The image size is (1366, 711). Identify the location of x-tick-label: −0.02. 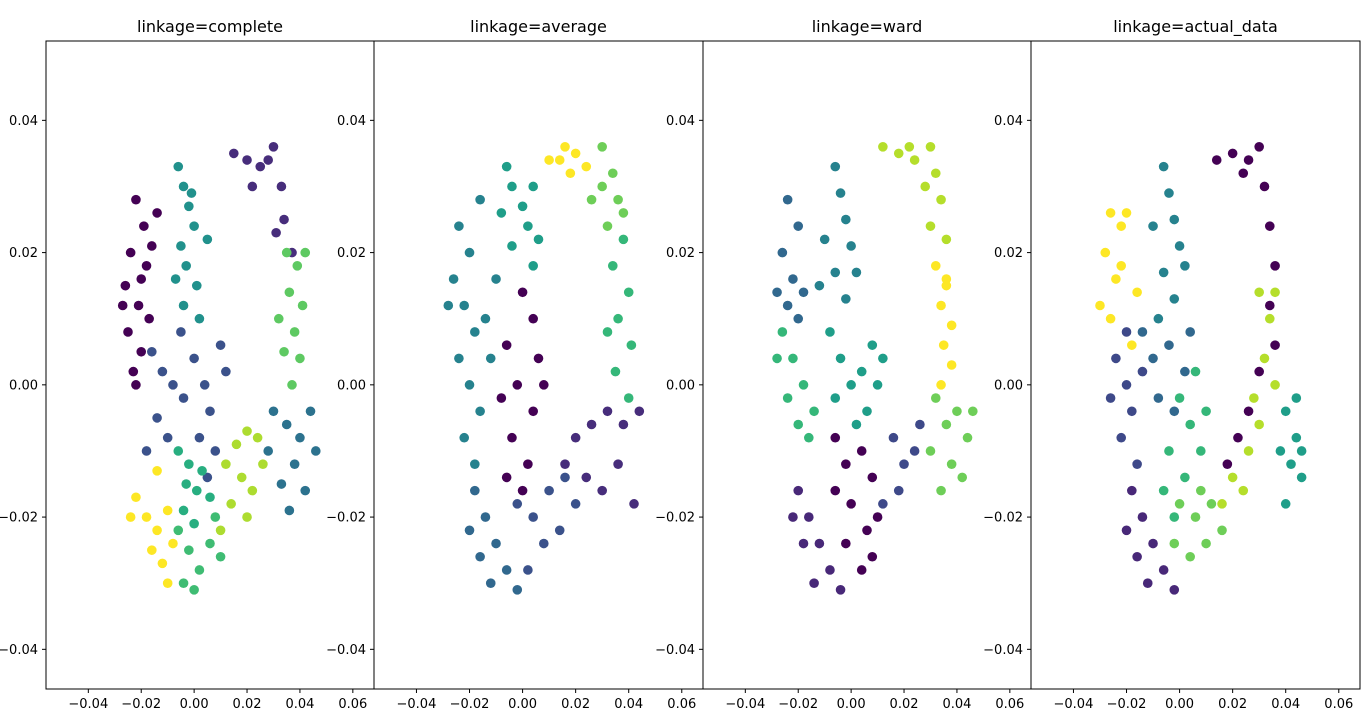
(798, 704).